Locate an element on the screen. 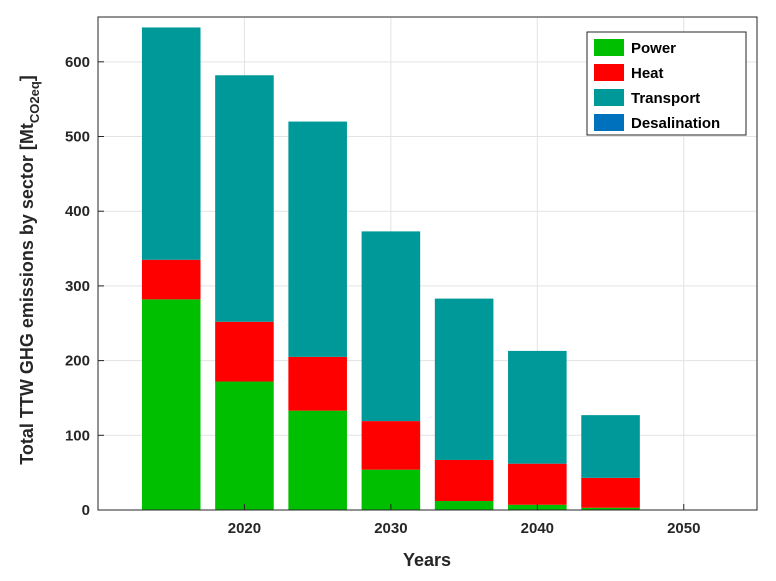  x-axis-title: Years is located at coordinates (427, 560).